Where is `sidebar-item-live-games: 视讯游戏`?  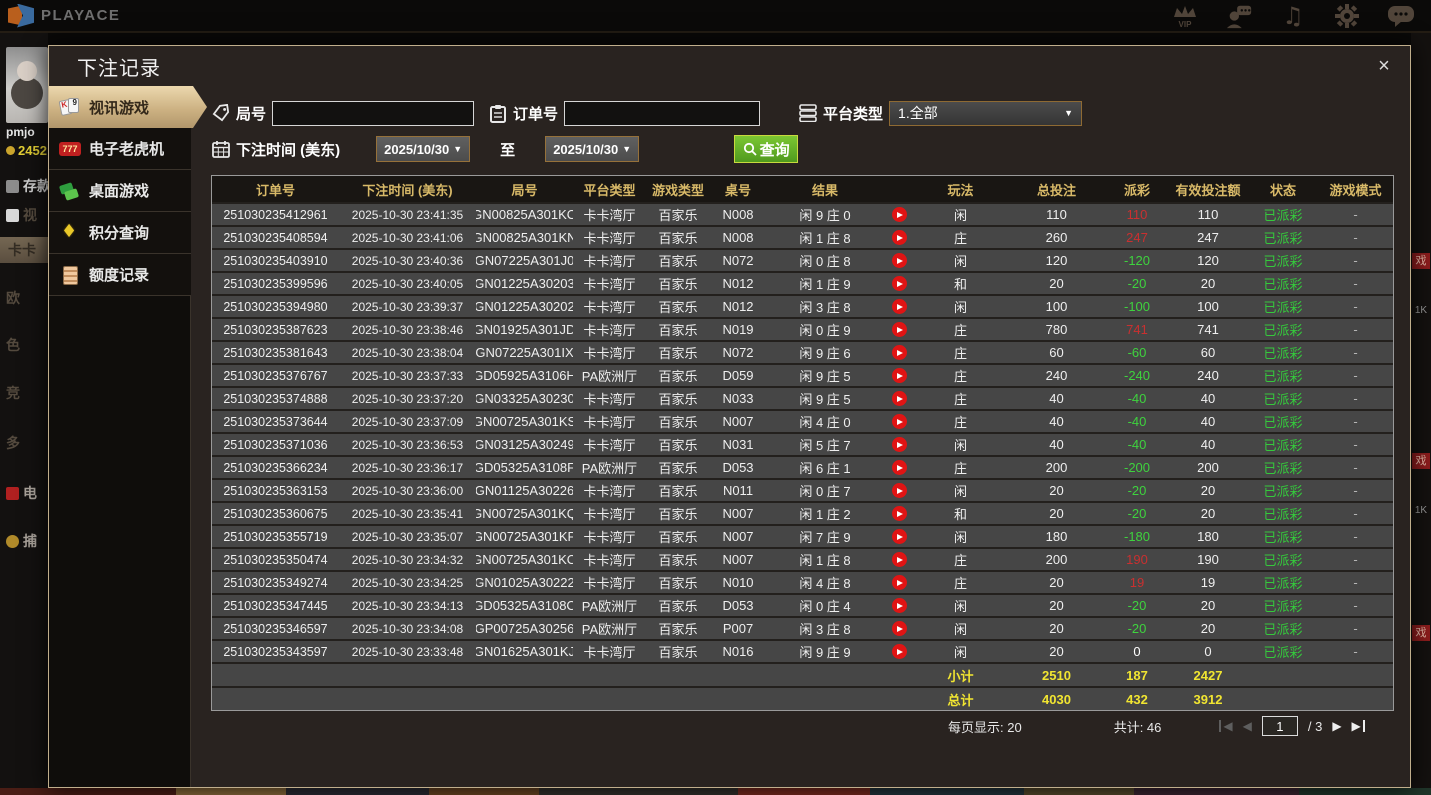
sidebar-item-live-games: 视讯游戏 is located at coordinates (128, 107).